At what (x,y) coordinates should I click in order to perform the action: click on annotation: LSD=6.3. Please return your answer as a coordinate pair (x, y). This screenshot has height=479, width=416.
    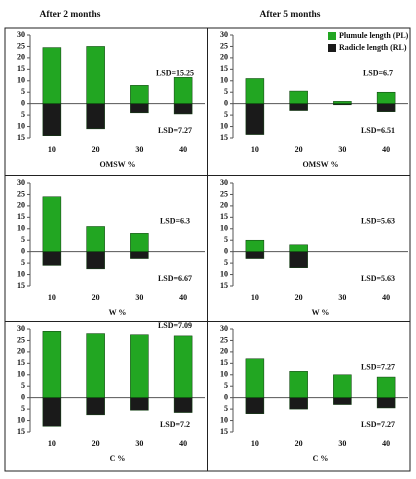
    Looking at the image, I should click on (175, 221).